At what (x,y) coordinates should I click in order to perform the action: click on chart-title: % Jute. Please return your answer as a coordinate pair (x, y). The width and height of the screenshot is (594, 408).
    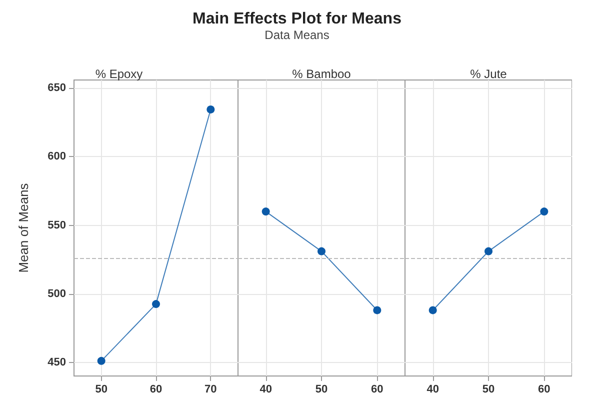
    Looking at the image, I should click on (489, 74).